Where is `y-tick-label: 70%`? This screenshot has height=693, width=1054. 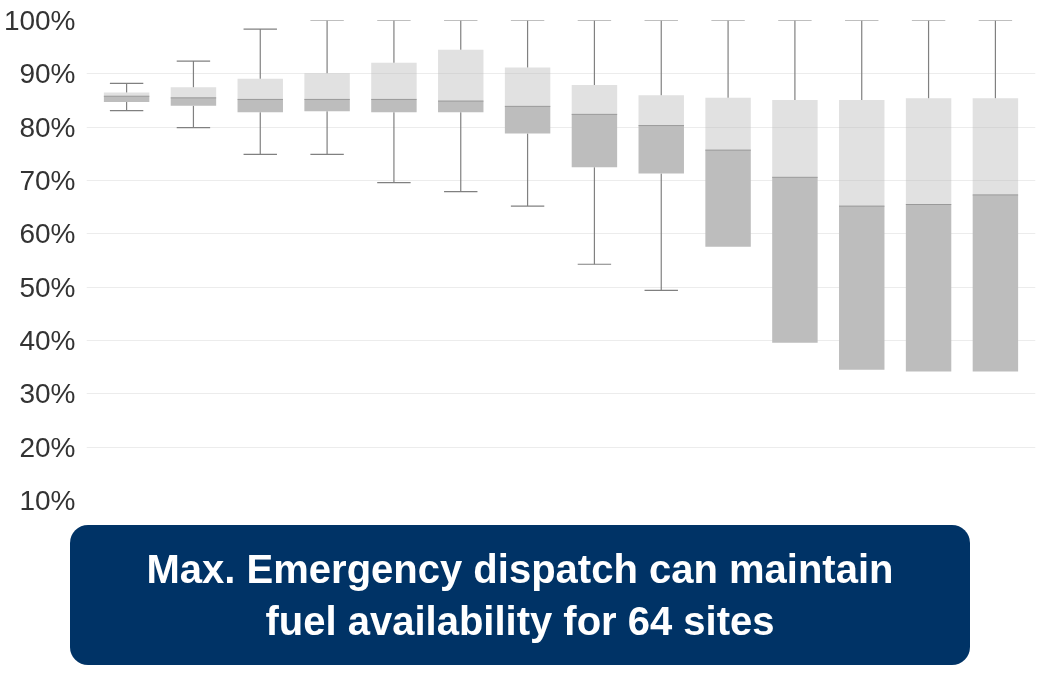
y-tick-label: 70% is located at coordinates (47, 180).